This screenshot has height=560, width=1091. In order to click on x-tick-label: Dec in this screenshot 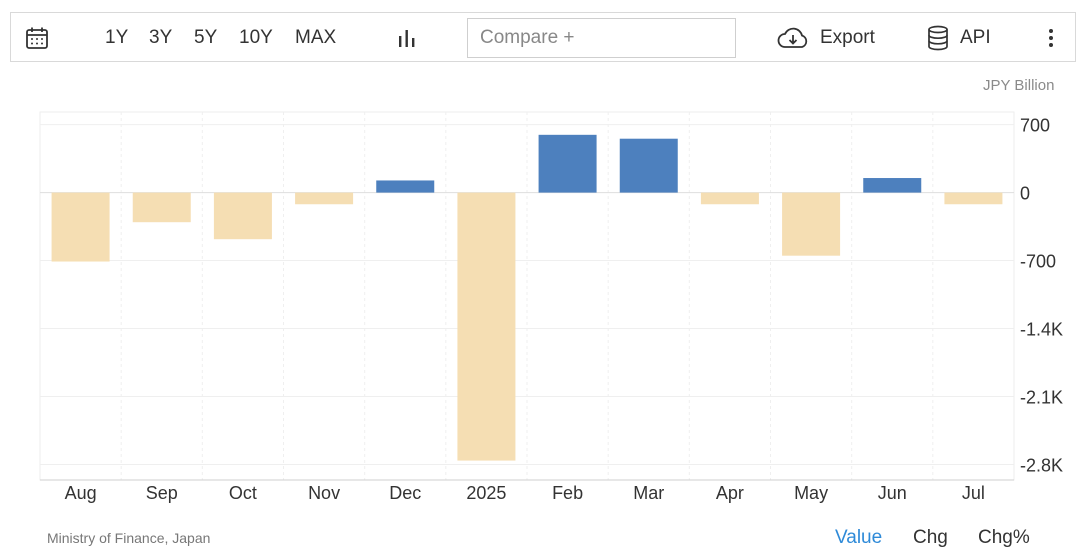, I will do `click(405, 493)`.